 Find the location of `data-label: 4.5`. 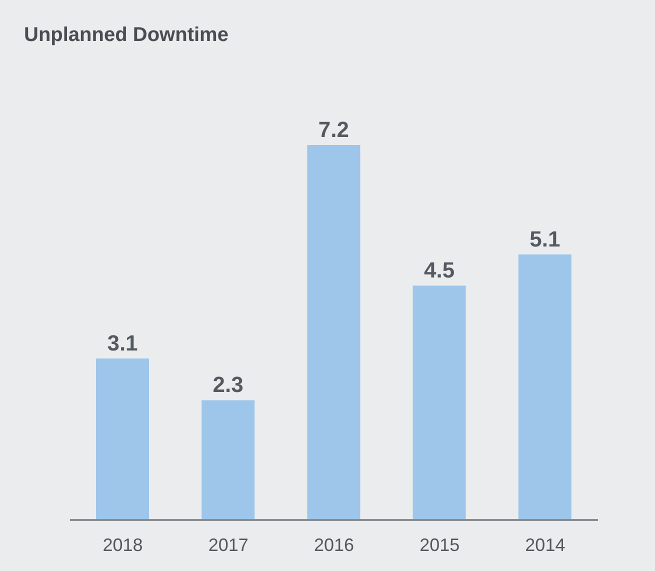

data-label: 4.5 is located at coordinates (439, 270).